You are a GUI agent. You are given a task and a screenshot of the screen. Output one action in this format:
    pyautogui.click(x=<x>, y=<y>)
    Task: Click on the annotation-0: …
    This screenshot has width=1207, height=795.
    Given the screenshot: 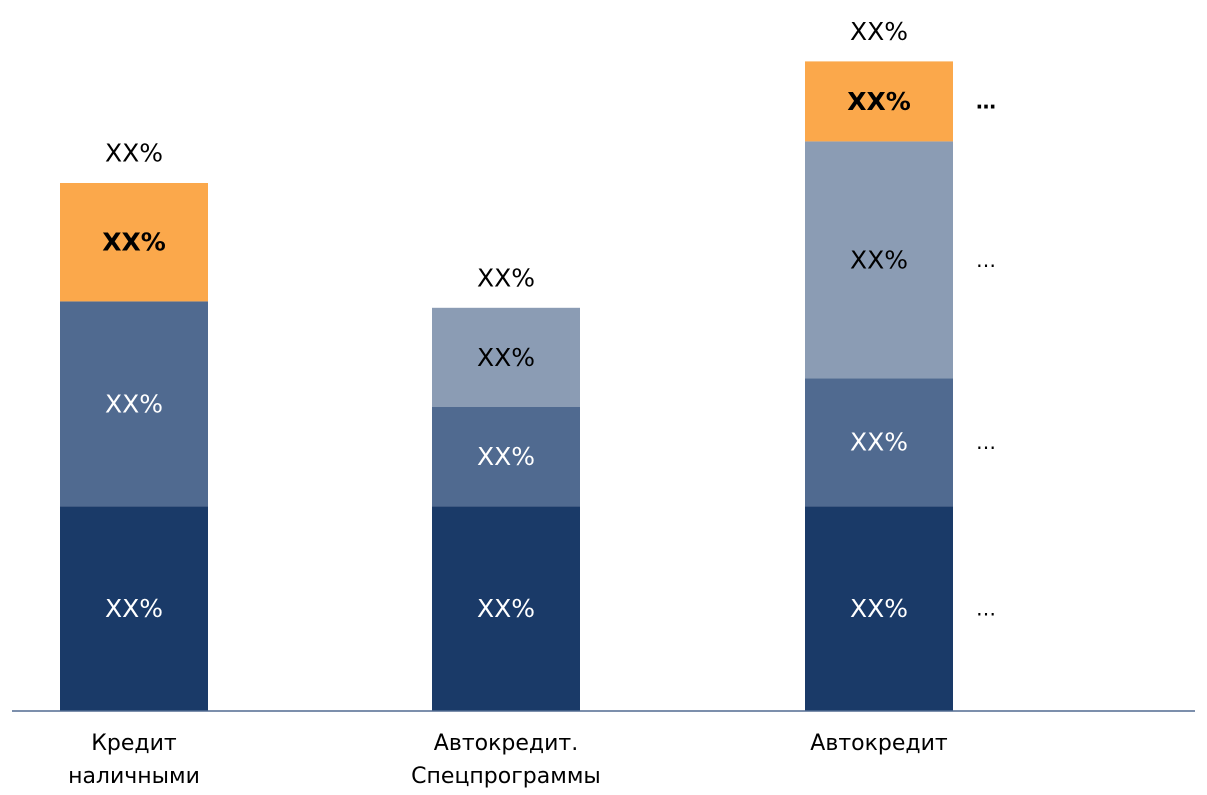 What is the action you would take?
    pyautogui.click(x=986, y=609)
    